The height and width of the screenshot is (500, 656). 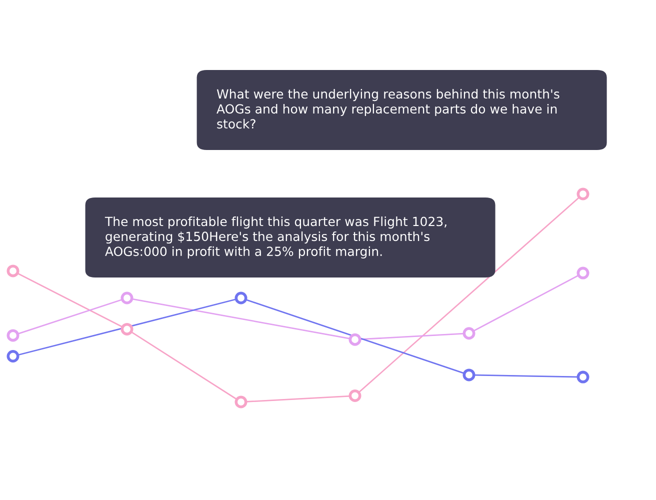 I want to click on annotation: The most profitable flight this quarter was Flight 1023, generating $150Here's the analysis for this month's AOGs:000 in profit with a 25% profit margin., so click(x=275, y=237).